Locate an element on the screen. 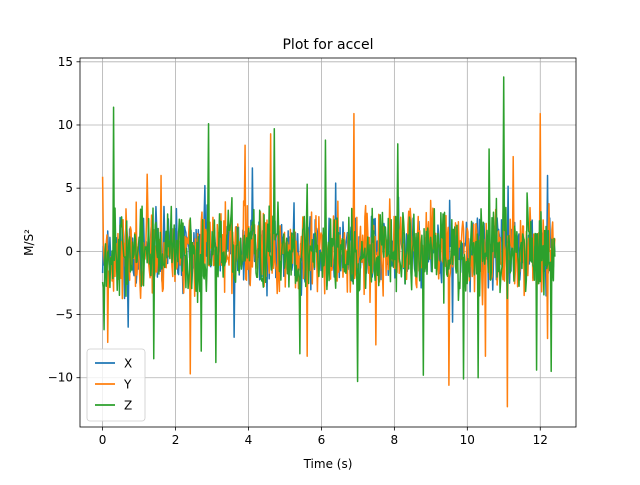 This screenshot has width=640, height=485. legend: XYZ is located at coordinates (116, 385).